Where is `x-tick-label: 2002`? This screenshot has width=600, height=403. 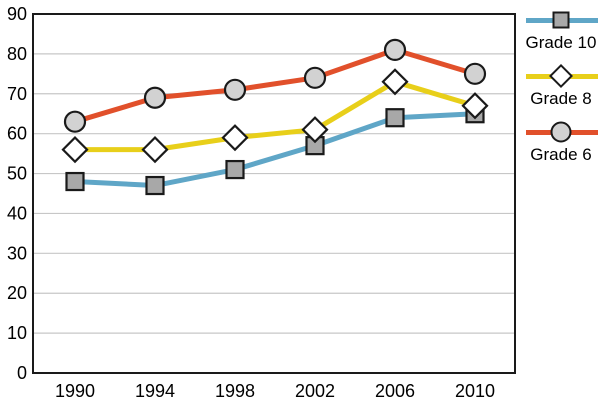
x-tick-label: 2002 is located at coordinates (315, 391).